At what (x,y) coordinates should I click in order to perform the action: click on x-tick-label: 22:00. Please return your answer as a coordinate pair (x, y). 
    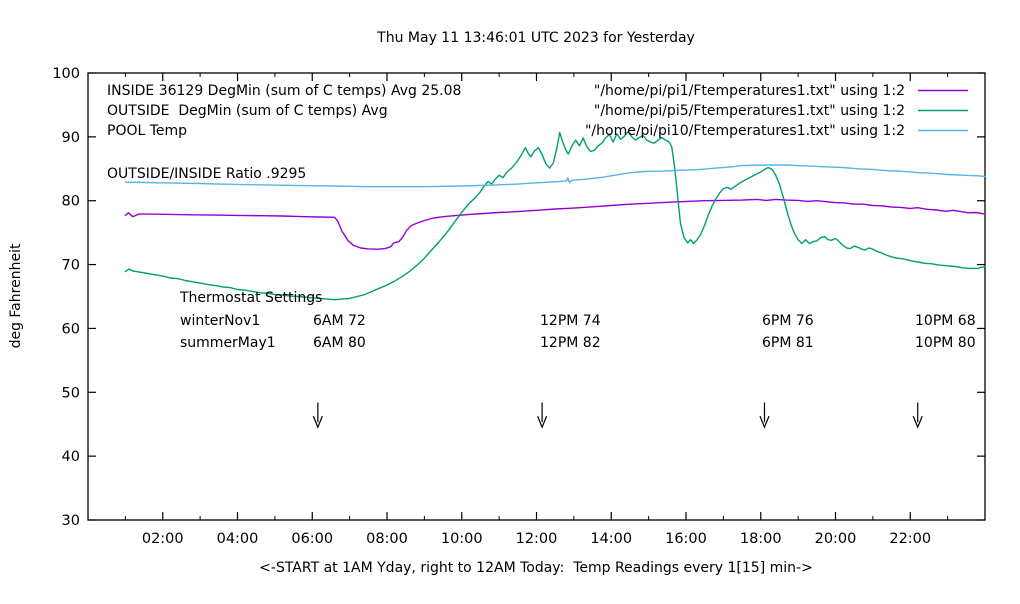
    Looking at the image, I should click on (910, 539).